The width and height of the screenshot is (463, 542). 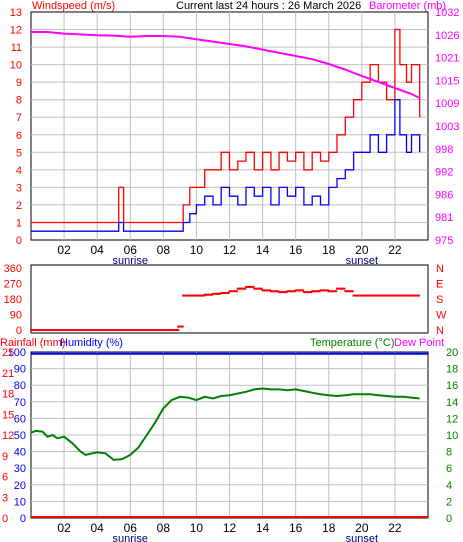 What do you see at coordinates (263, 528) in the screenshot?
I see `x-tick-label: 14` at bounding box center [263, 528].